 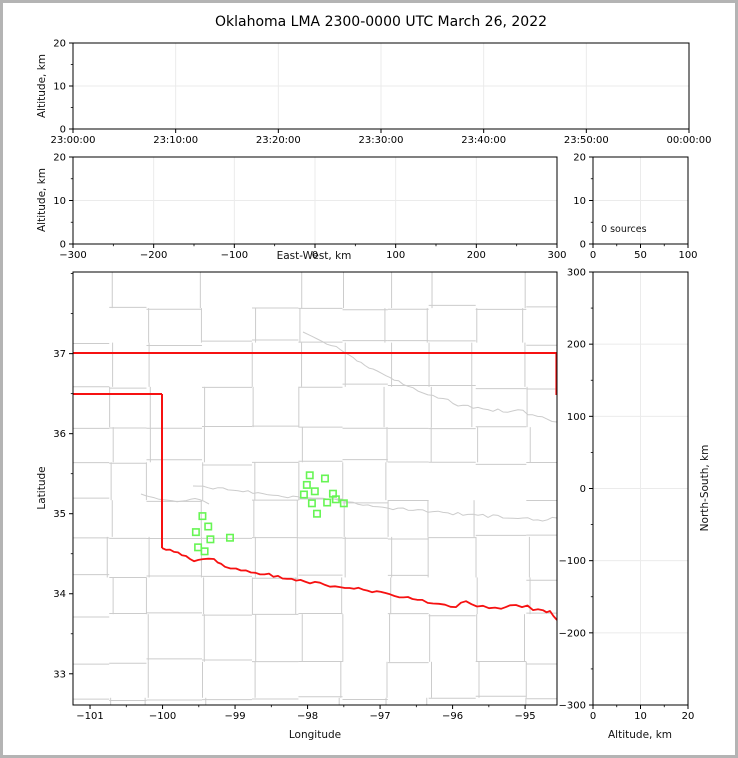 What do you see at coordinates (59, 434) in the screenshot?
I see `tick-label: 36` at bounding box center [59, 434].